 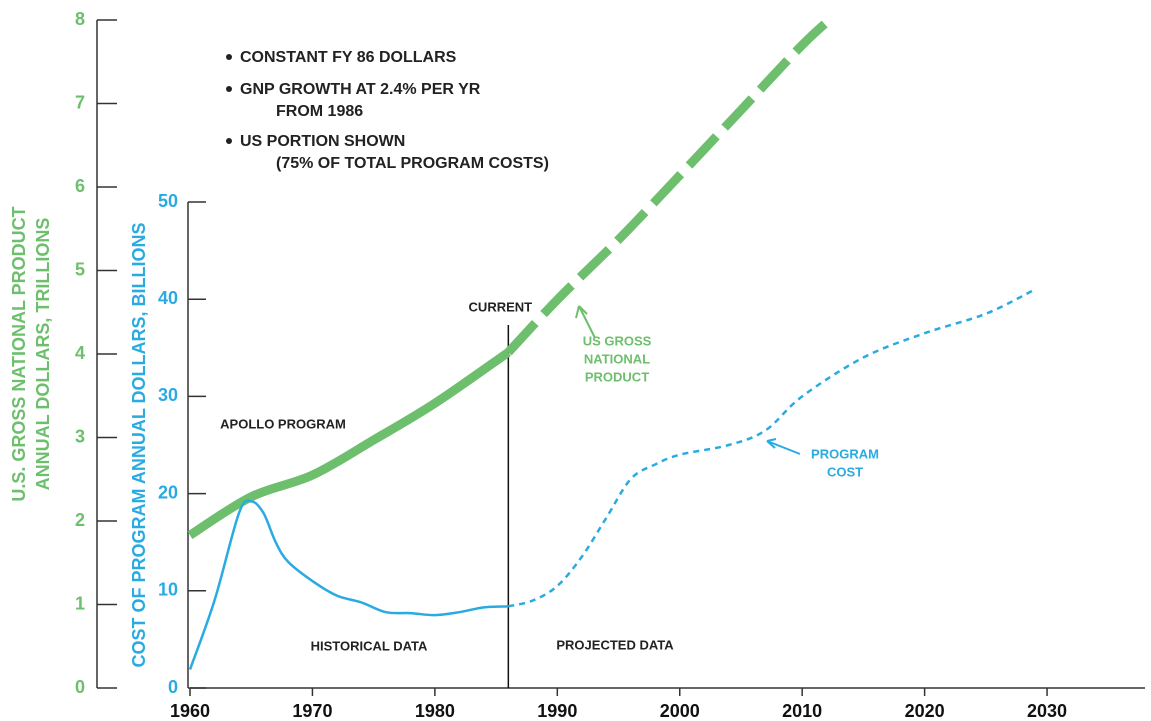 What do you see at coordinates (168, 492) in the screenshot?
I see `y2-tick-label: 20` at bounding box center [168, 492].